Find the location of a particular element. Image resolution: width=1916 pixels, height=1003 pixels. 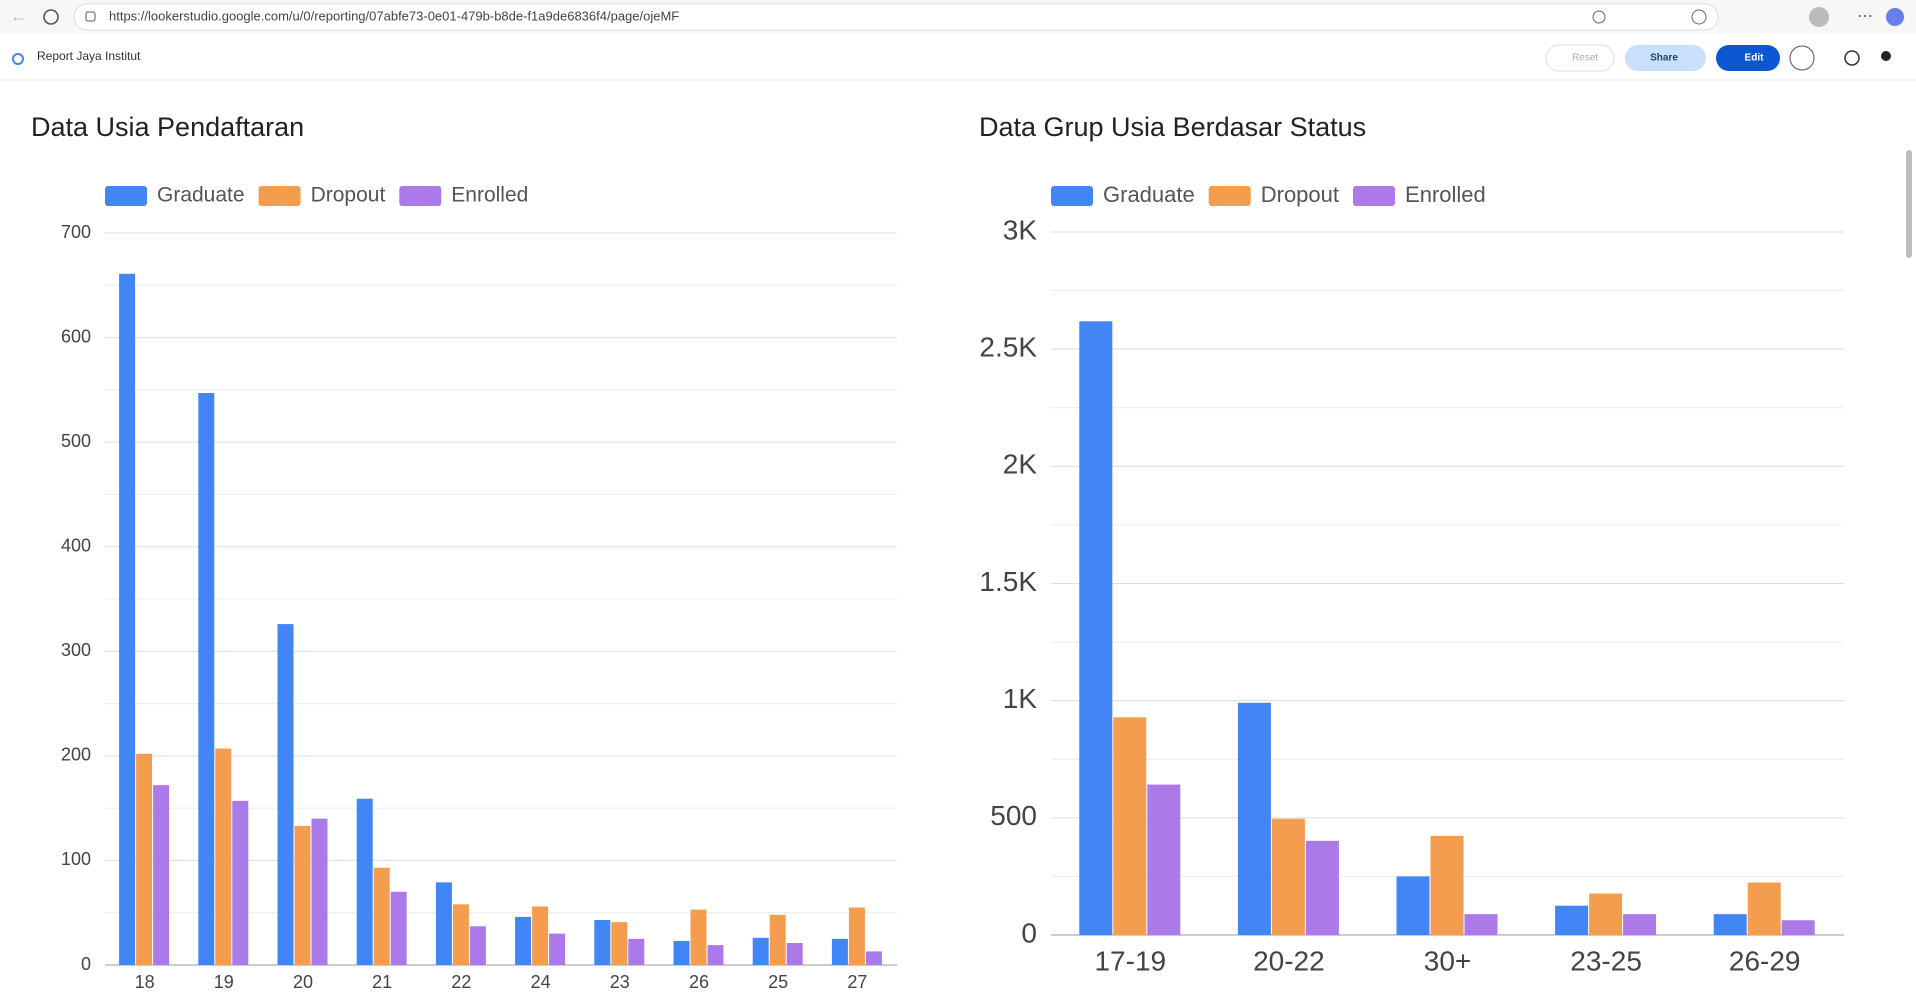

x-tick-label: 24 is located at coordinates (541, 982).